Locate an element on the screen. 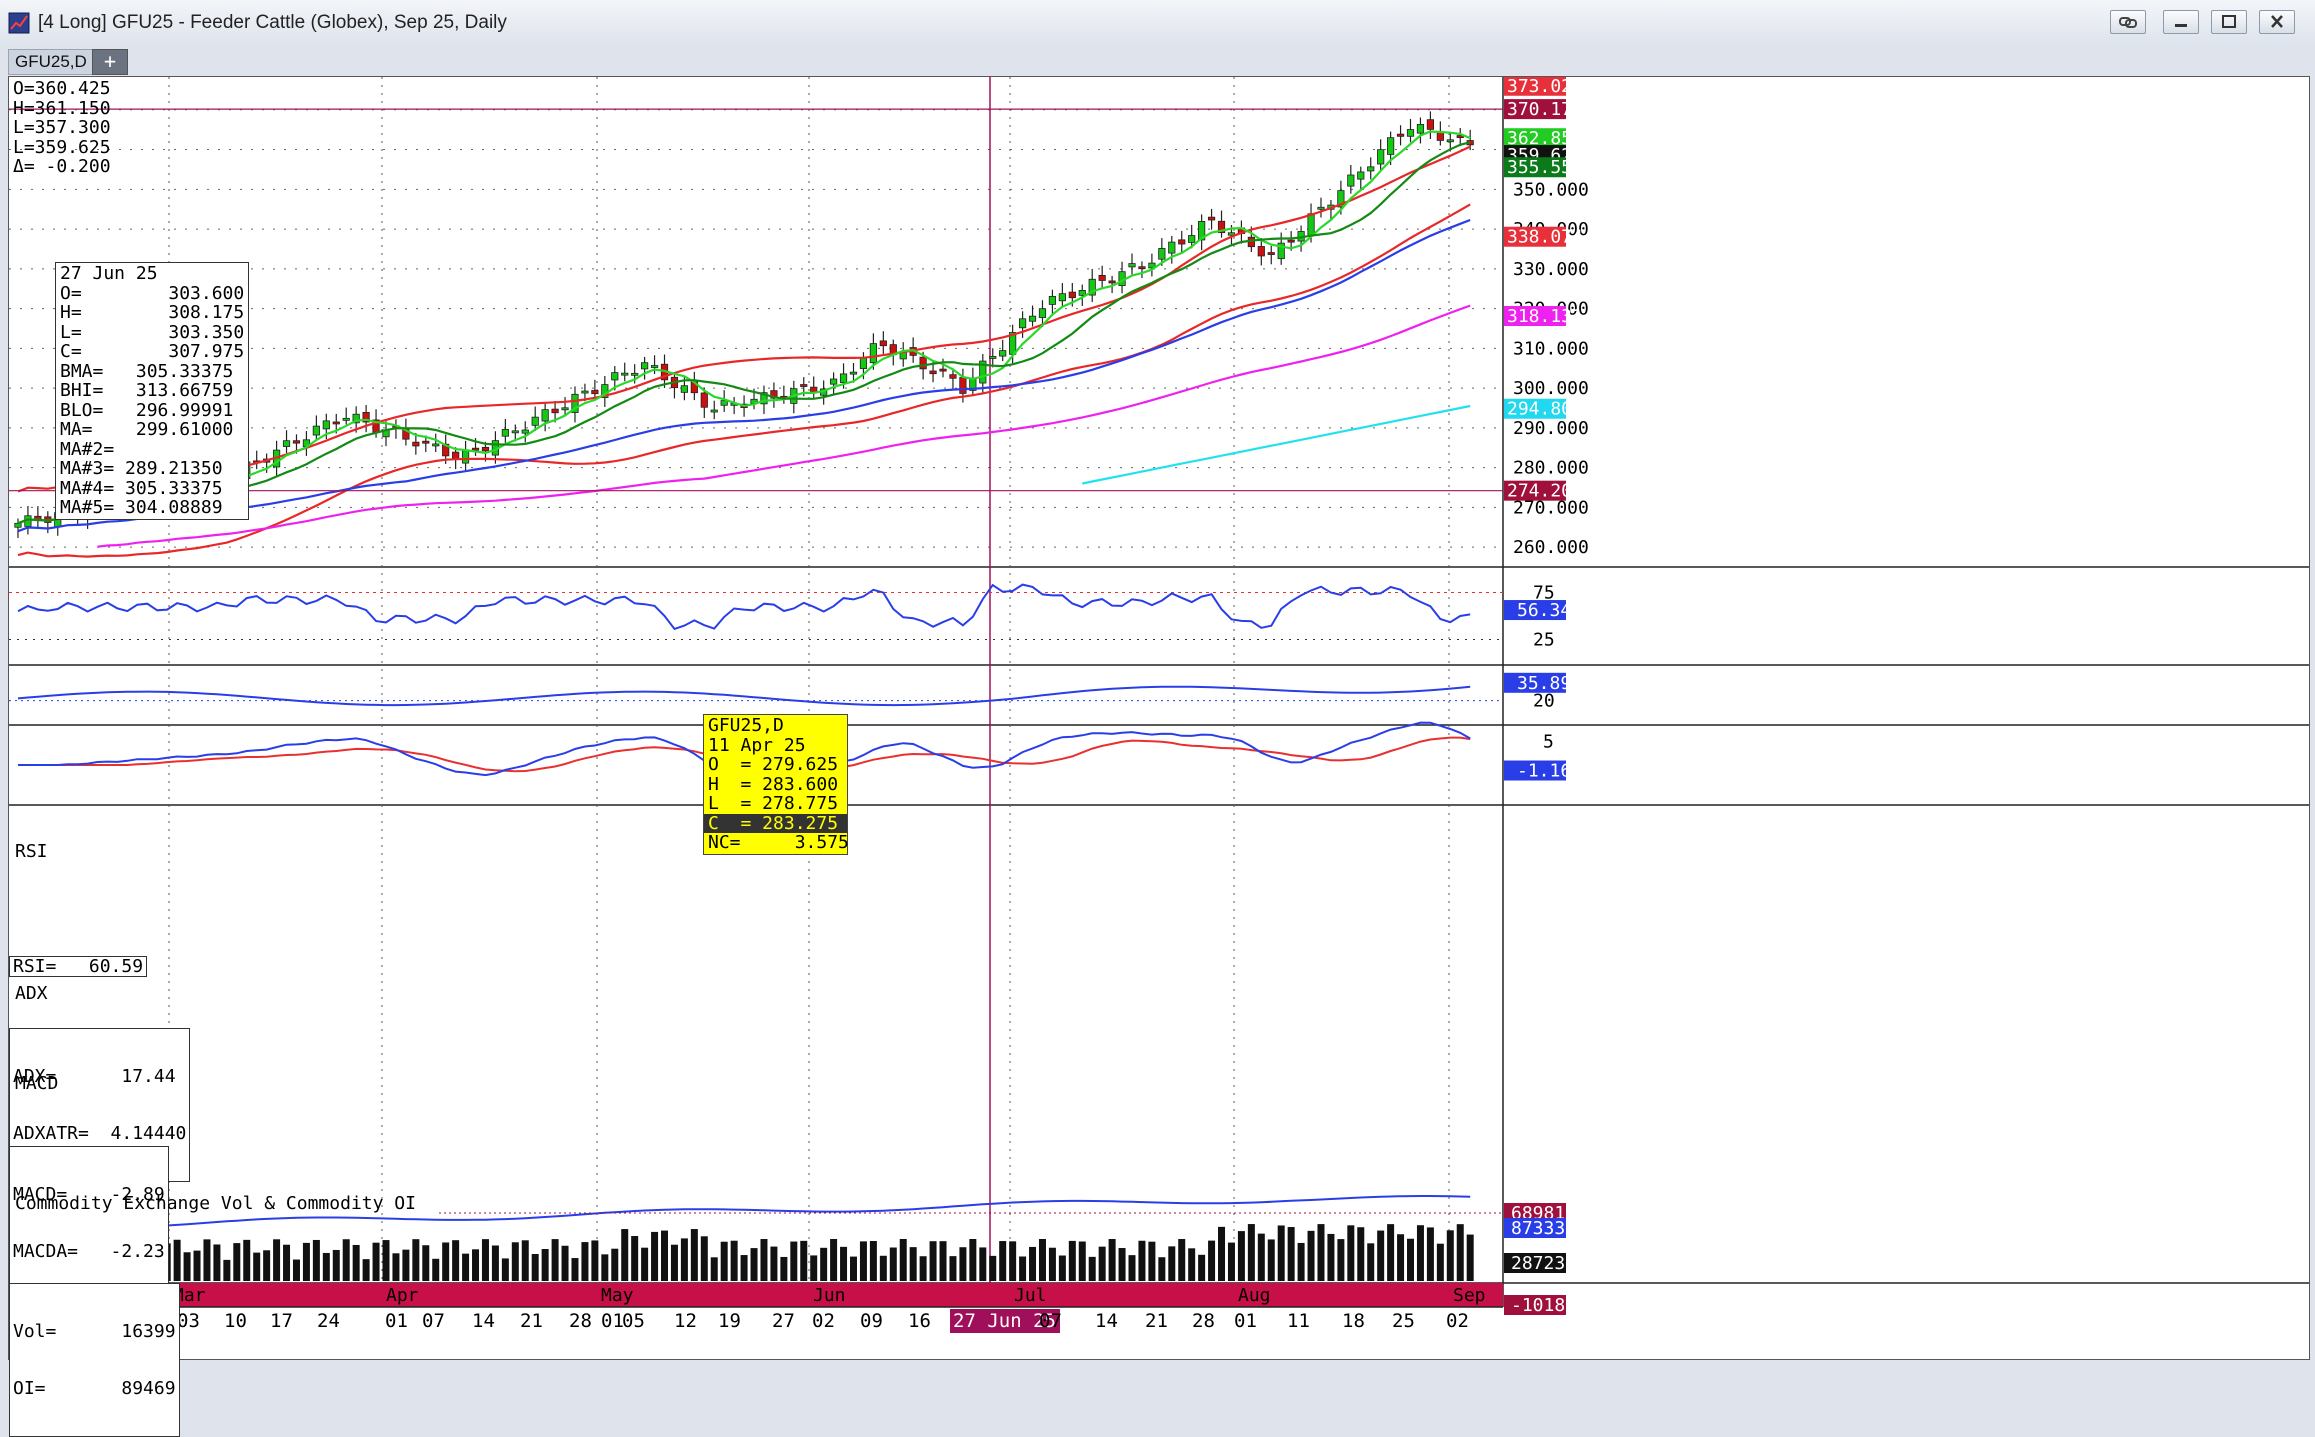  close-button is located at coordinates (2277, 22).